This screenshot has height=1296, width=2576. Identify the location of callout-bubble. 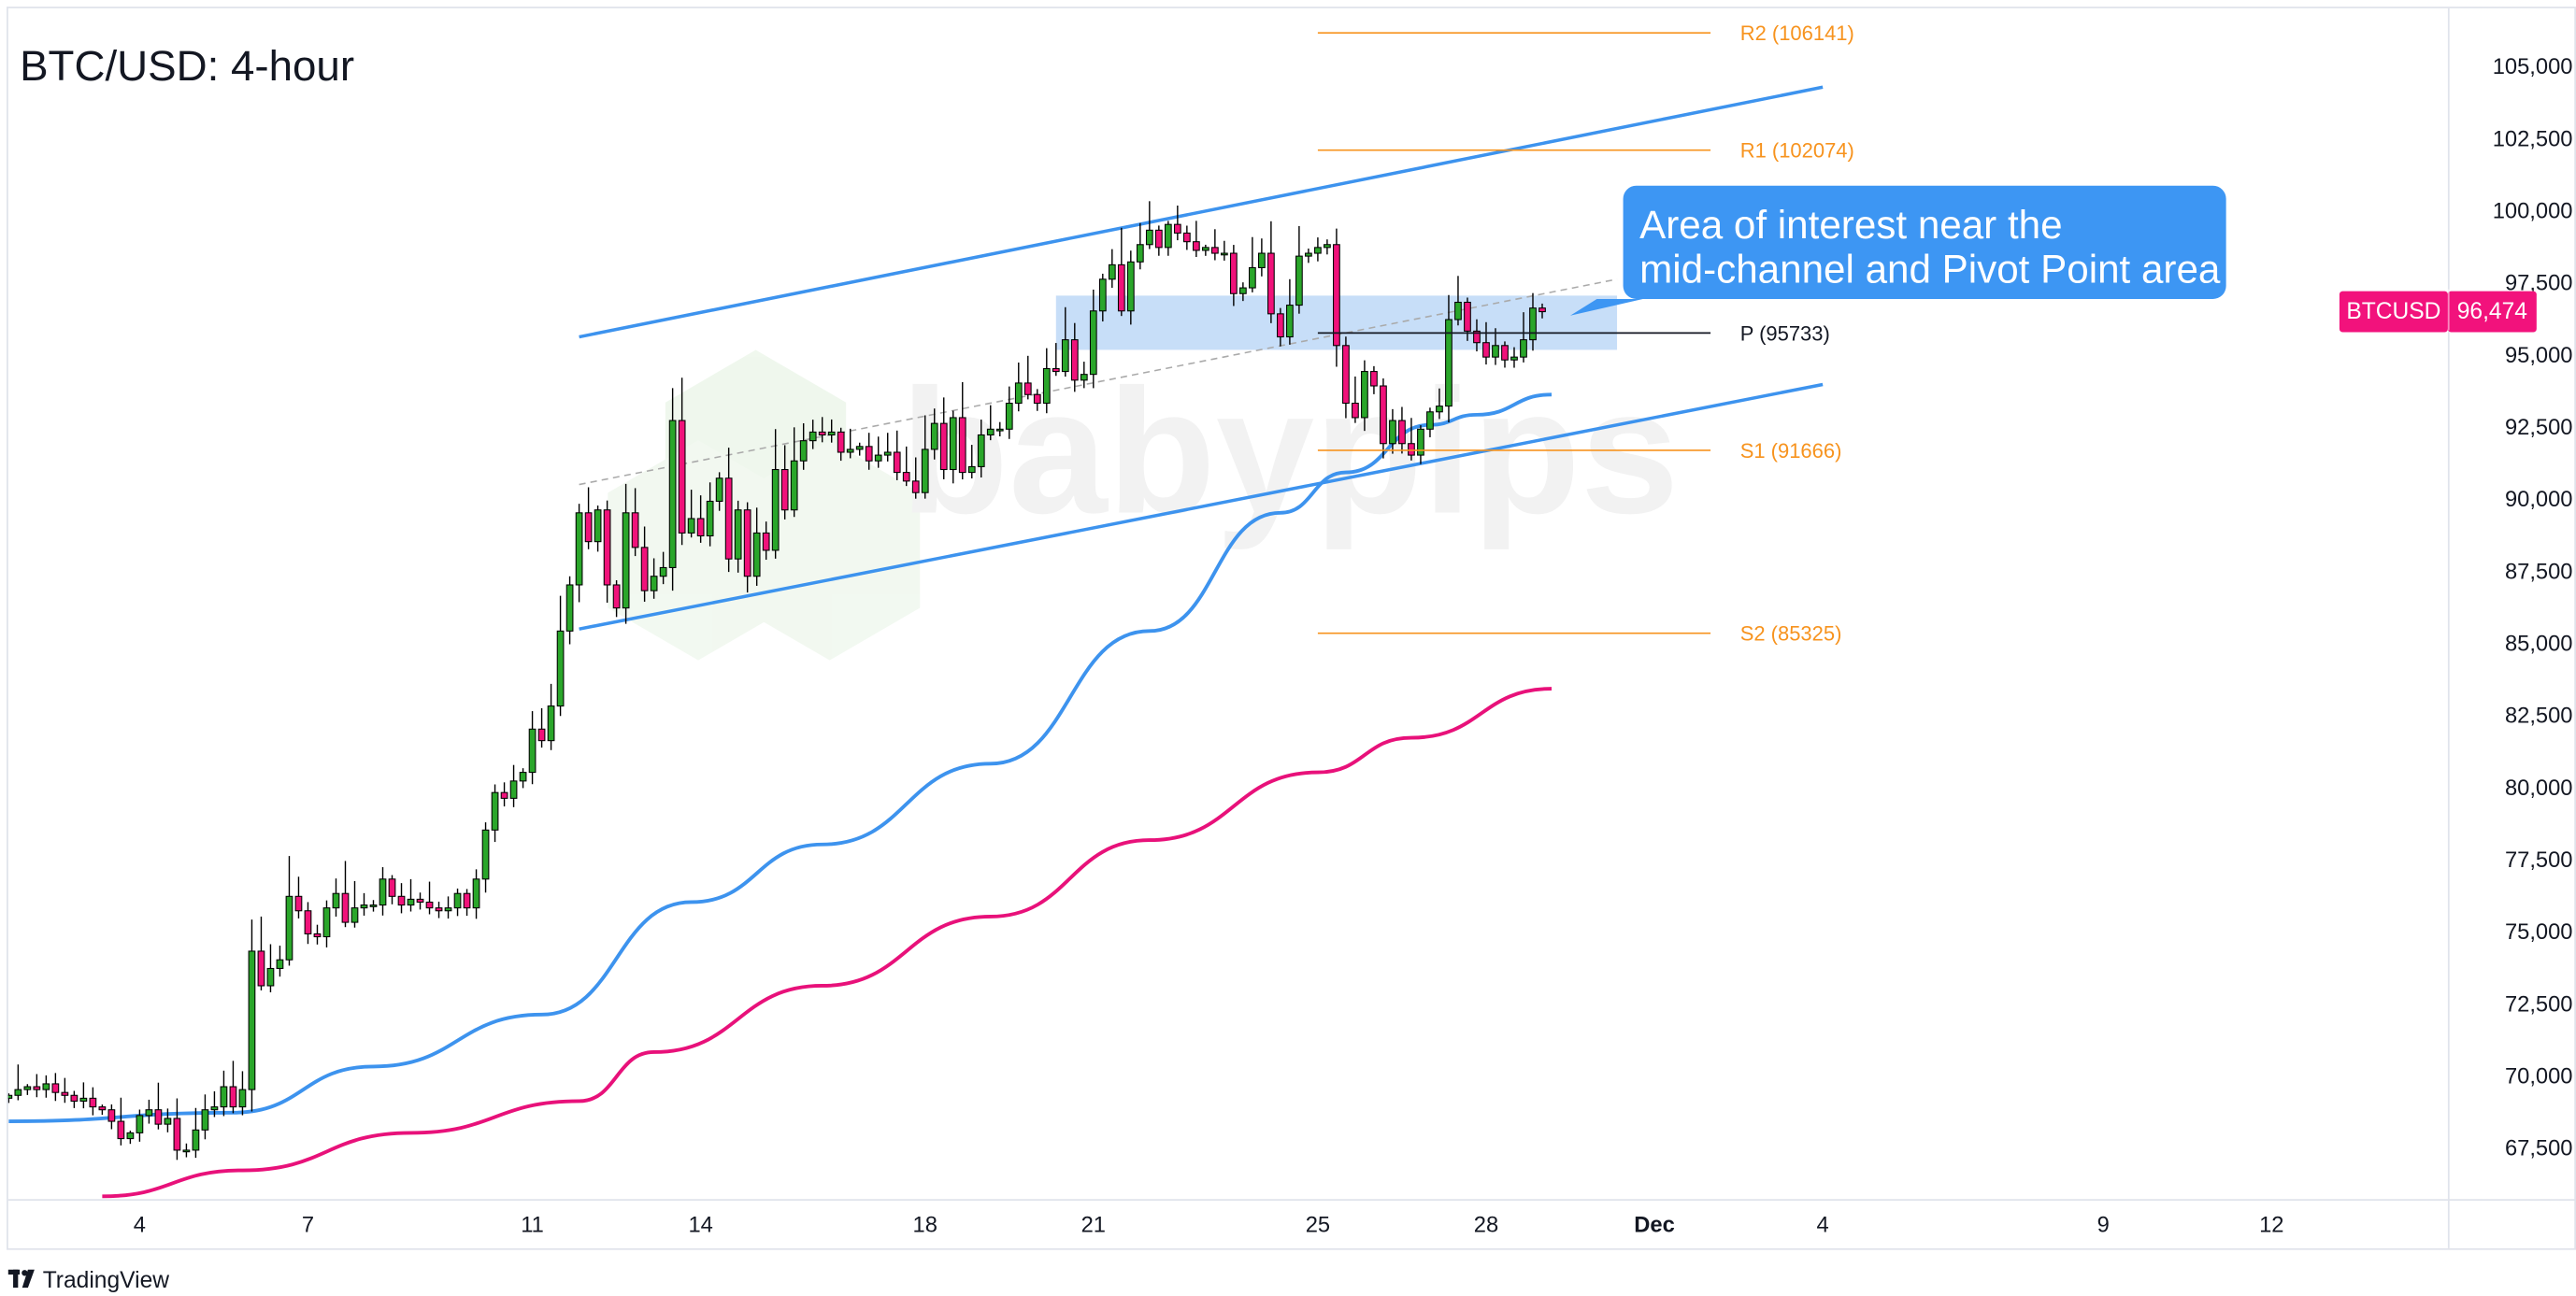
(1898, 250).